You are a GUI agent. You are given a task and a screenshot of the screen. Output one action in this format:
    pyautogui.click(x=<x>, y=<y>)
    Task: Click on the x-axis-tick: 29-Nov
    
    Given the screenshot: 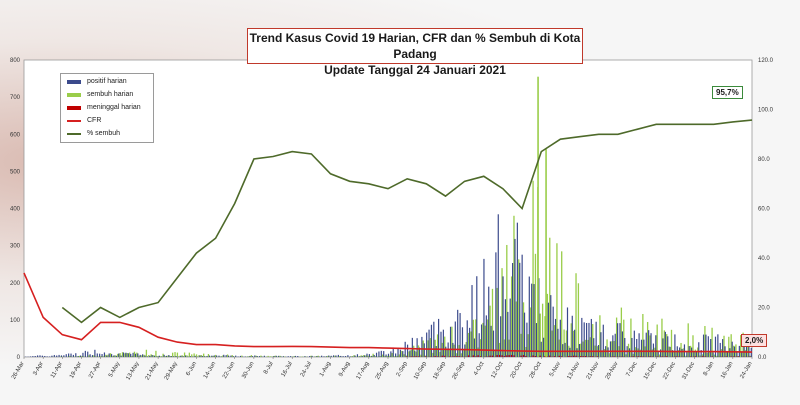 What is the action you would take?
    pyautogui.click(x=612, y=371)
    